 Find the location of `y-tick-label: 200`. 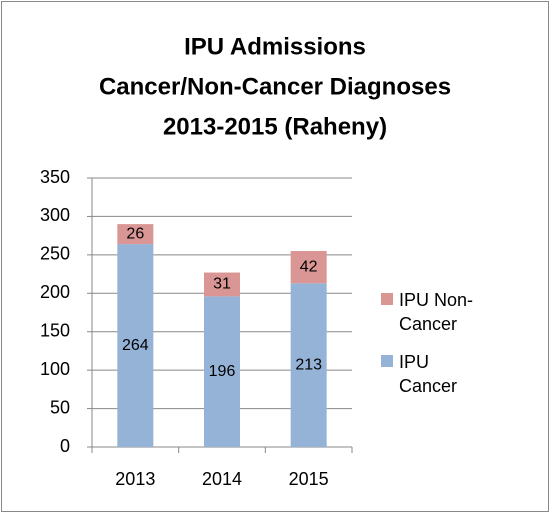

y-tick-label: 200 is located at coordinates (55, 292).